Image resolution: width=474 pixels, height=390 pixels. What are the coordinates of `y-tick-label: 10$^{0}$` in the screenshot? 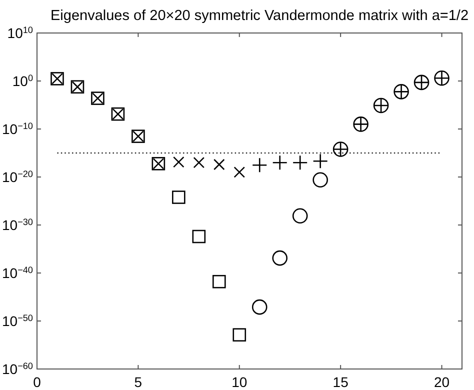 It's located at (22, 81).